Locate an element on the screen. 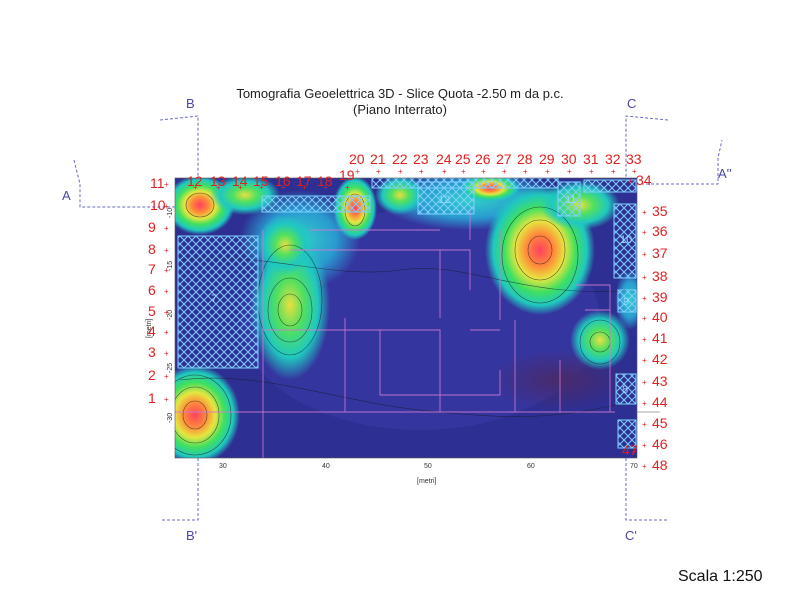 The height and width of the screenshot is (614, 800). room-label-11: 11 is located at coordinates (570, 200).